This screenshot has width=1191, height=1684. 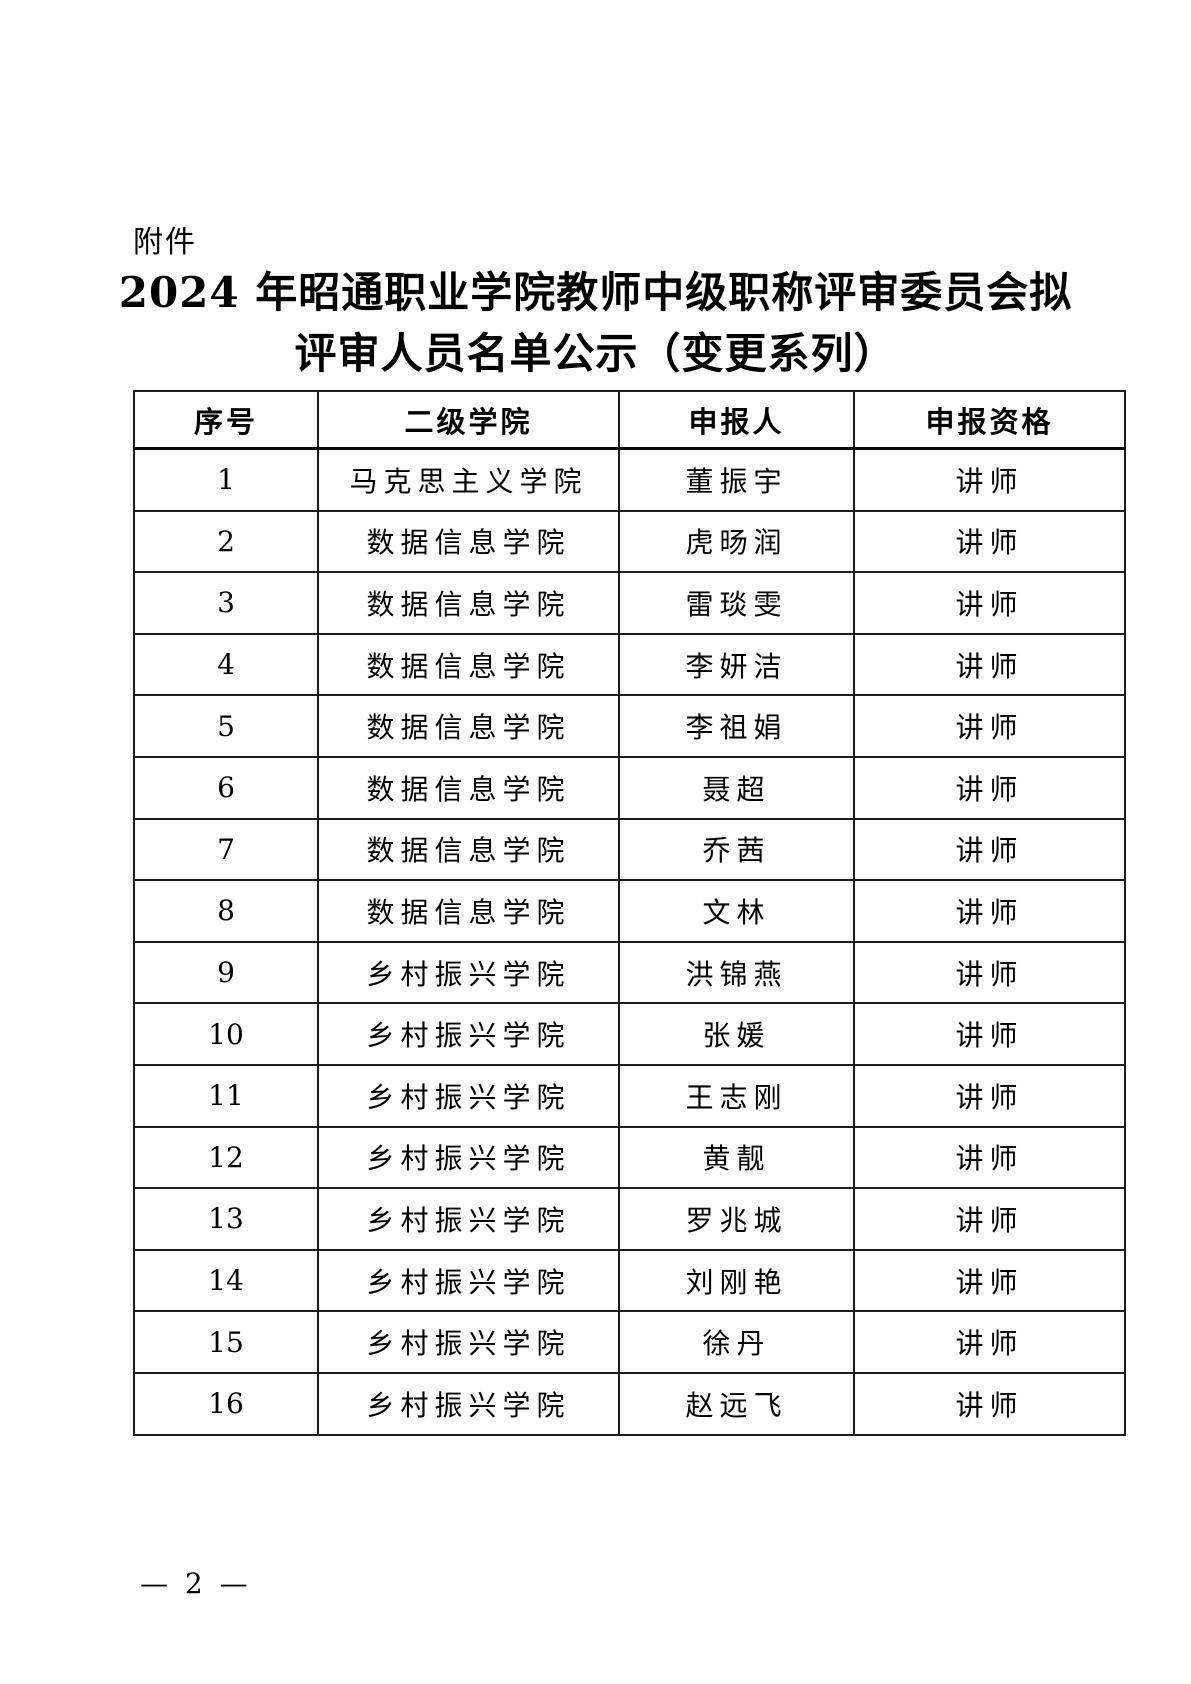 What do you see at coordinates (736, 972) in the screenshot?
I see `cell-applicant: 洪锦燕` at bounding box center [736, 972].